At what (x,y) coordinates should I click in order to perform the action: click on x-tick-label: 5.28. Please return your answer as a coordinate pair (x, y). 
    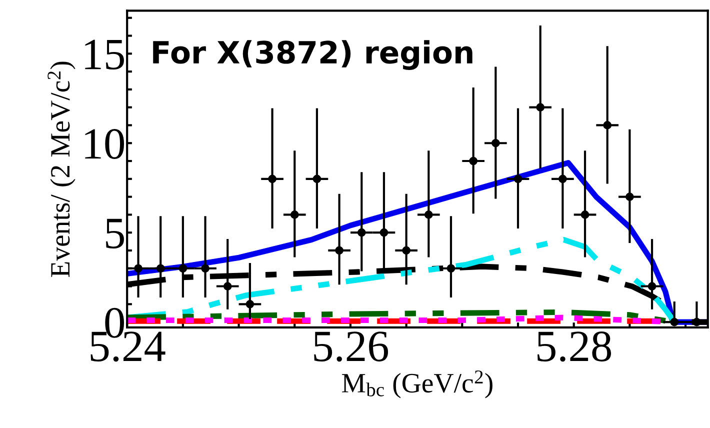
    Looking at the image, I should click on (575, 346).